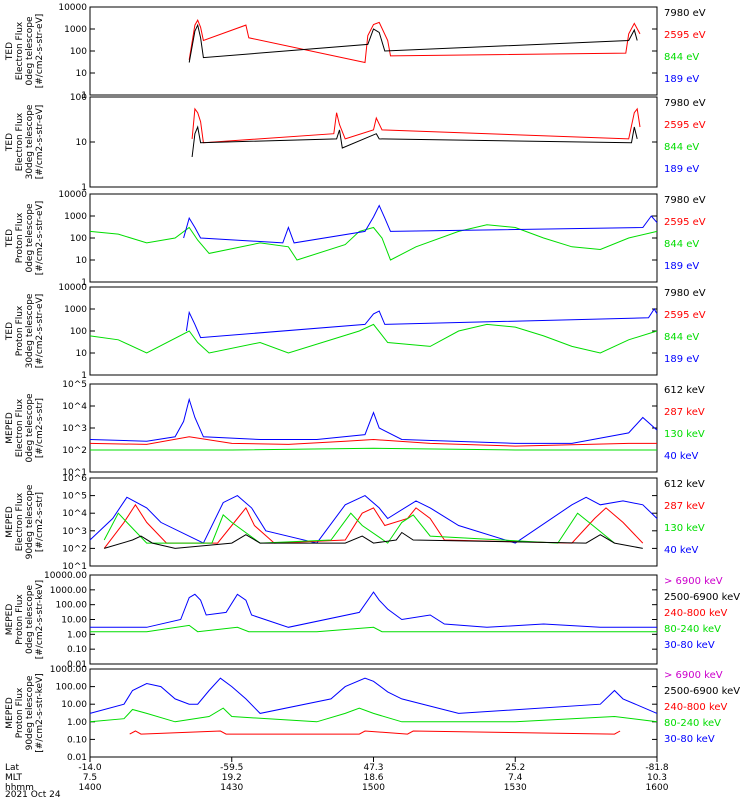 This screenshot has width=750, height=800. What do you see at coordinates (90, 778) in the screenshot?
I see `x-tick-label: 7.5` at bounding box center [90, 778].